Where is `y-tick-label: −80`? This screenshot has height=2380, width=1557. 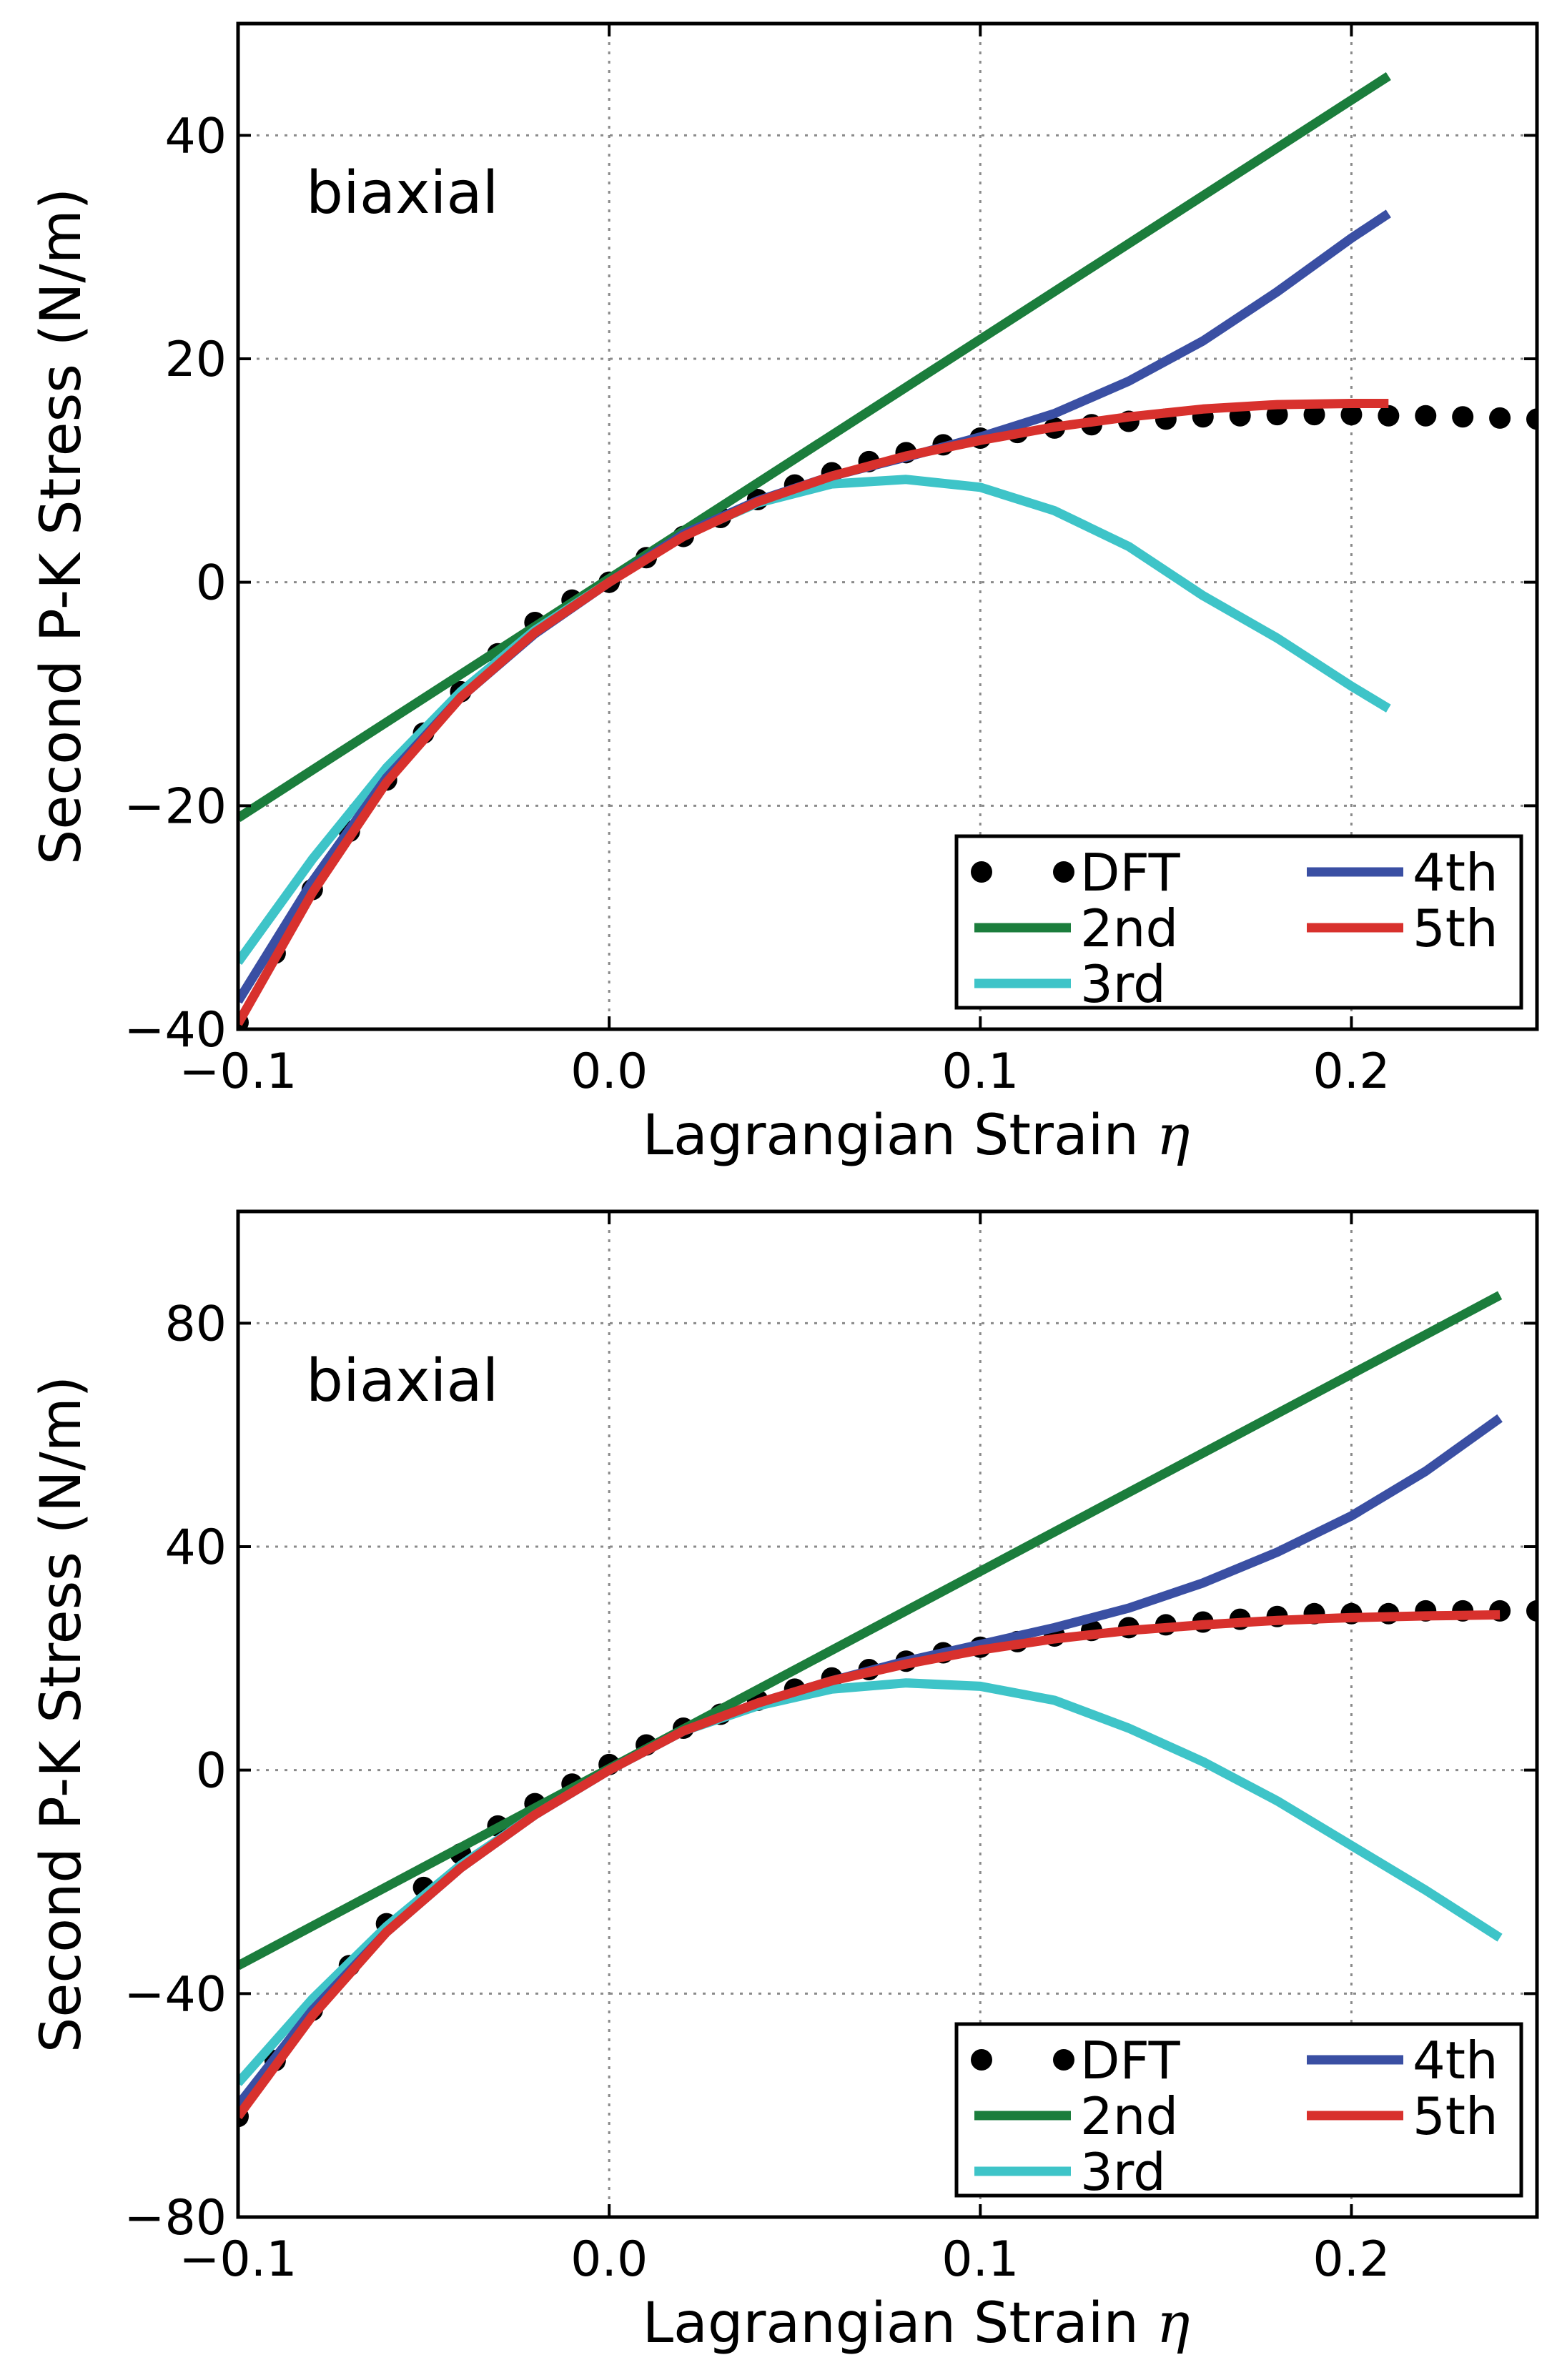 y-tick-label: −80 is located at coordinates (175, 2218).